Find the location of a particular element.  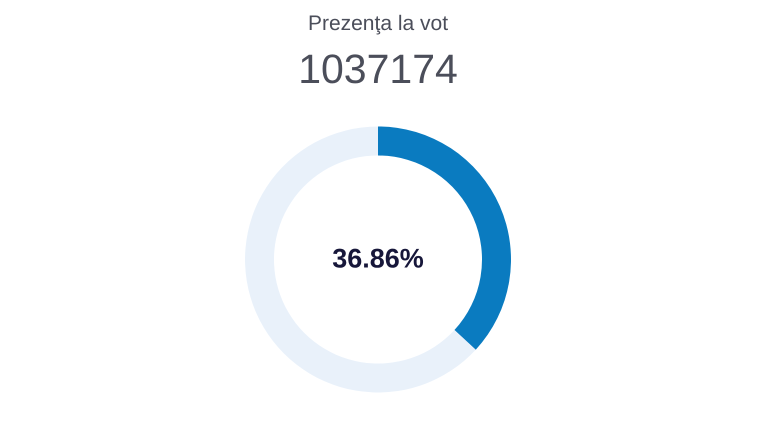

chart-subtitle: 1037174 is located at coordinates (378, 69).